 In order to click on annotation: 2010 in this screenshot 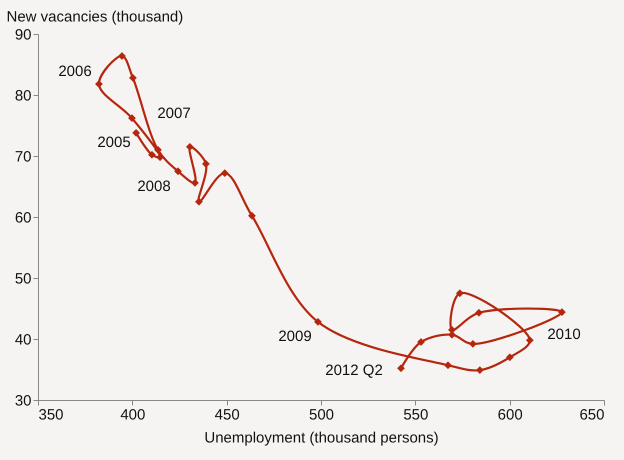, I will do `click(564, 334)`.